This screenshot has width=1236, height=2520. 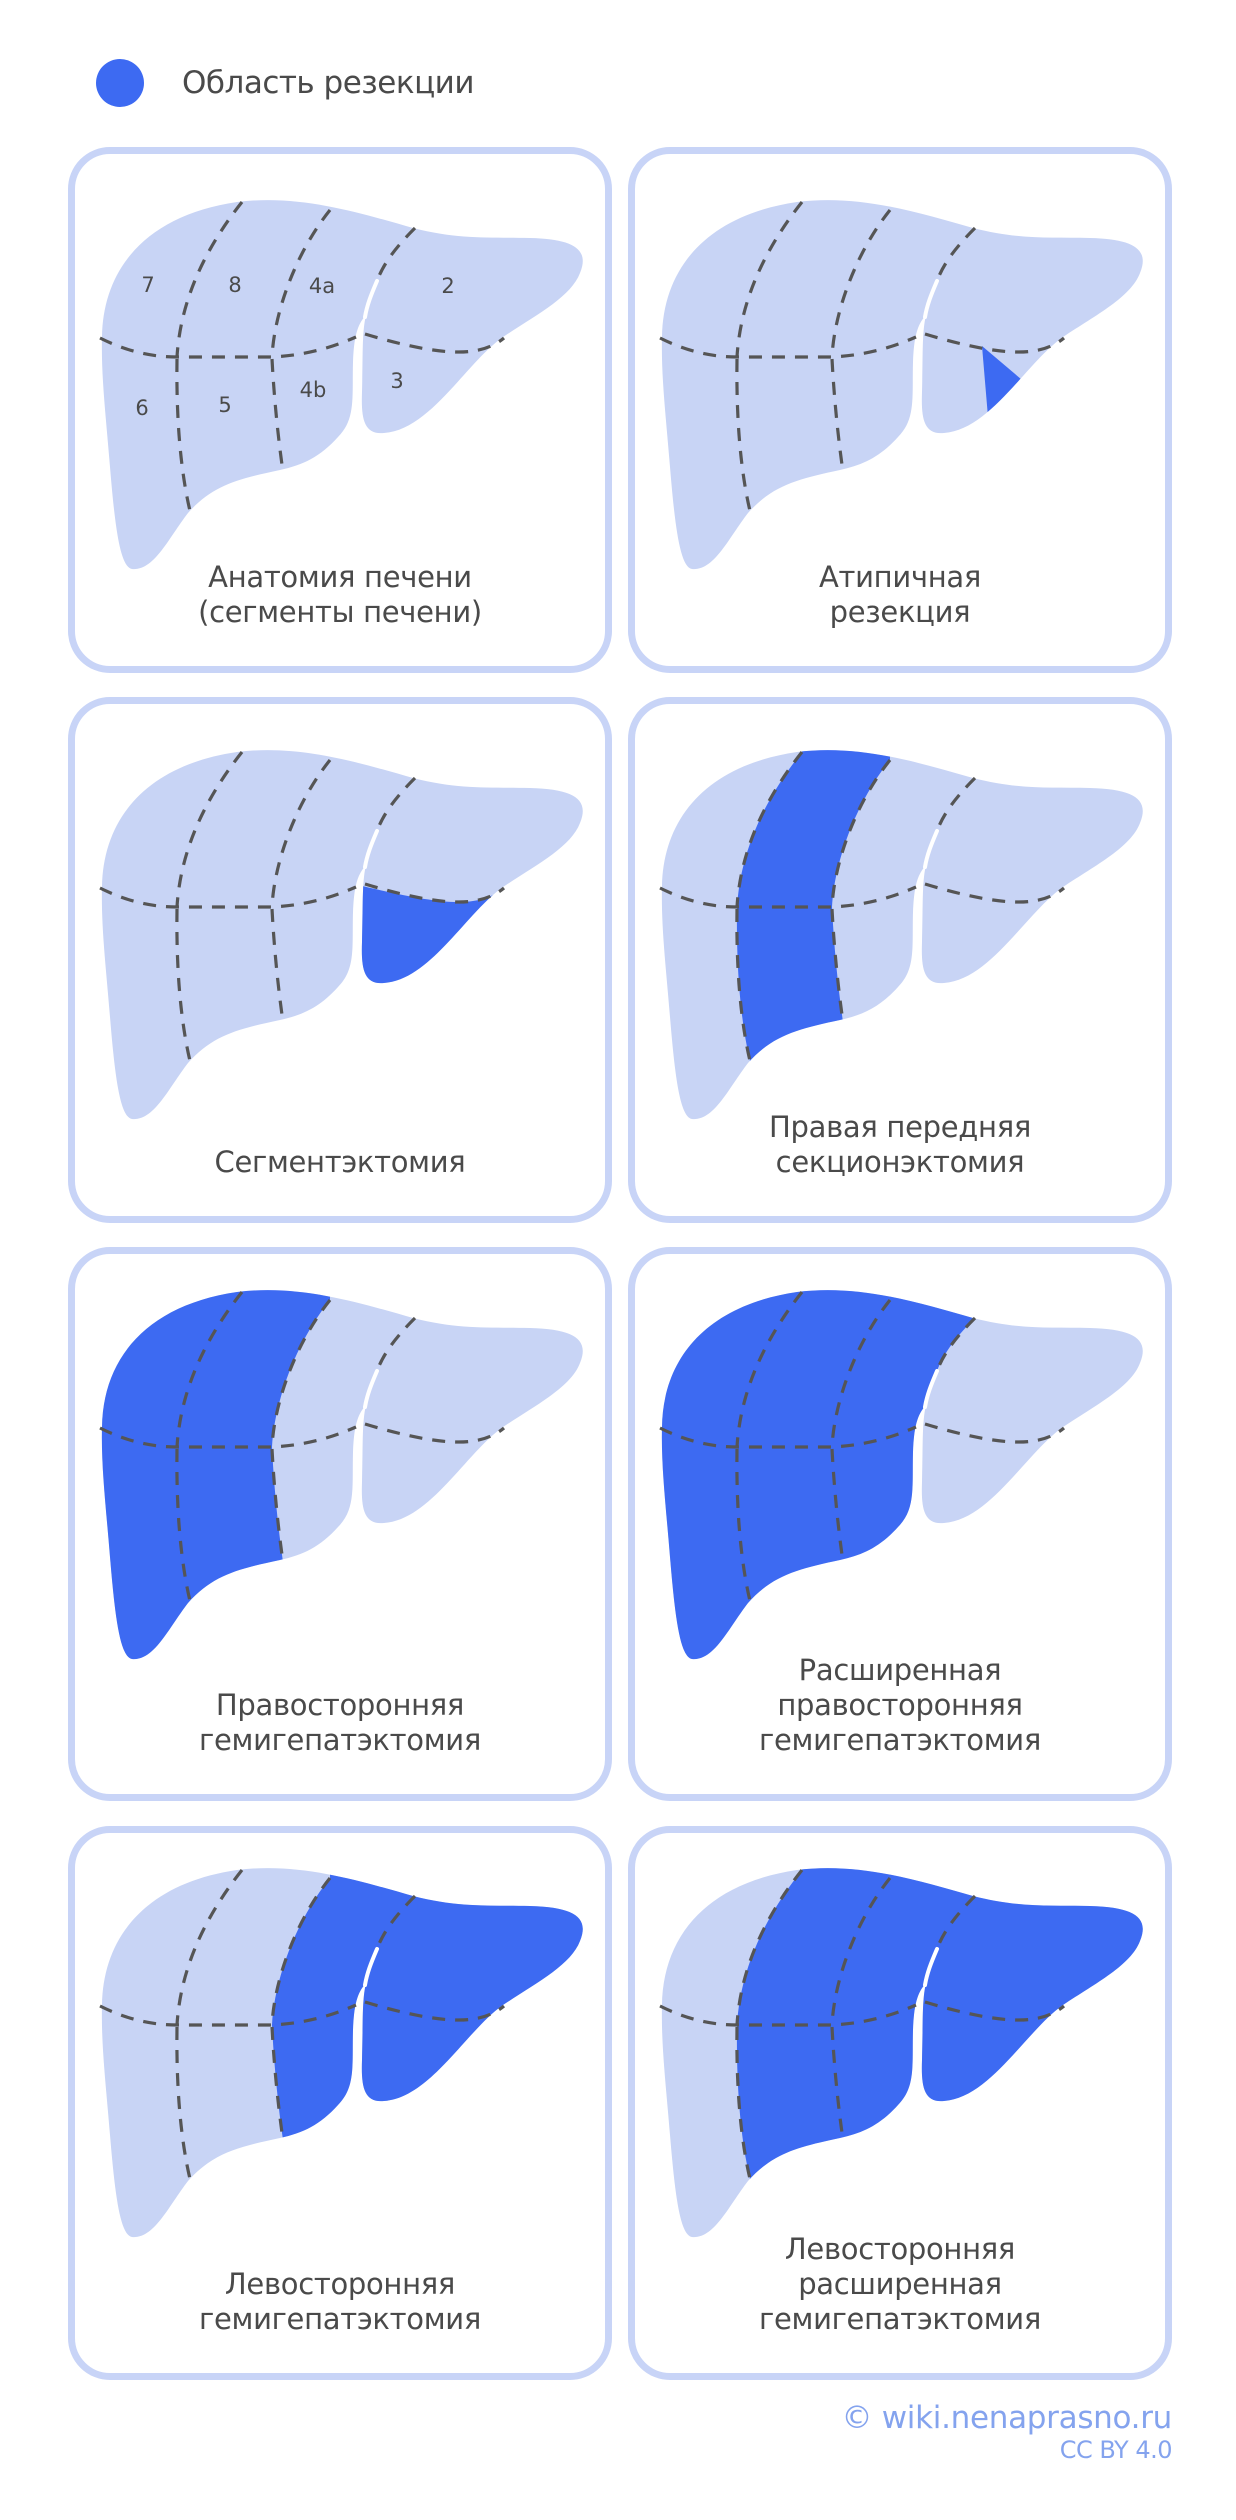 I want to click on segment-label: 6, so click(x=141, y=408).